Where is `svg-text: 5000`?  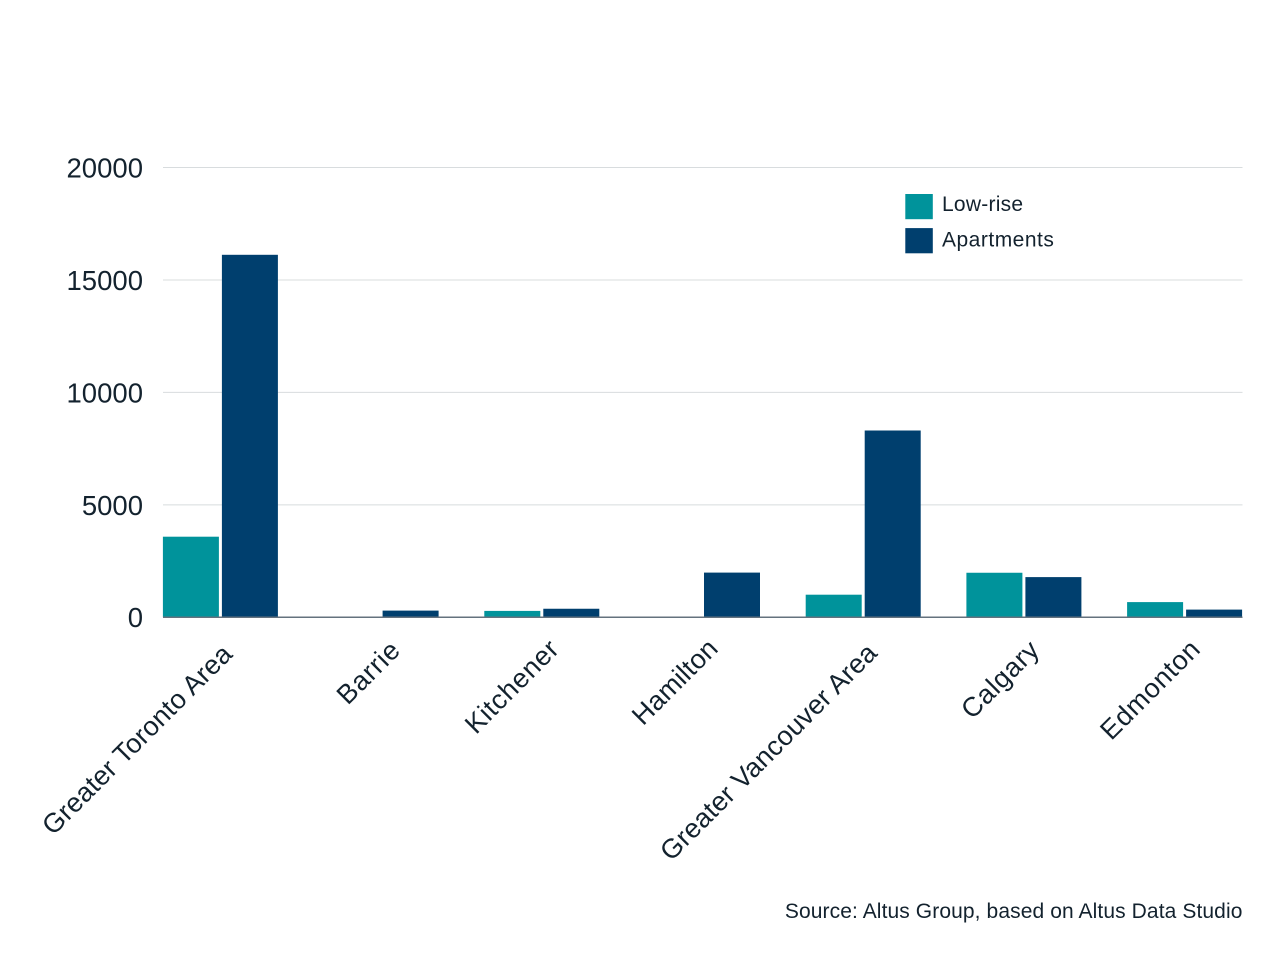
svg-text: 5000 is located at coordinates (112, 505).